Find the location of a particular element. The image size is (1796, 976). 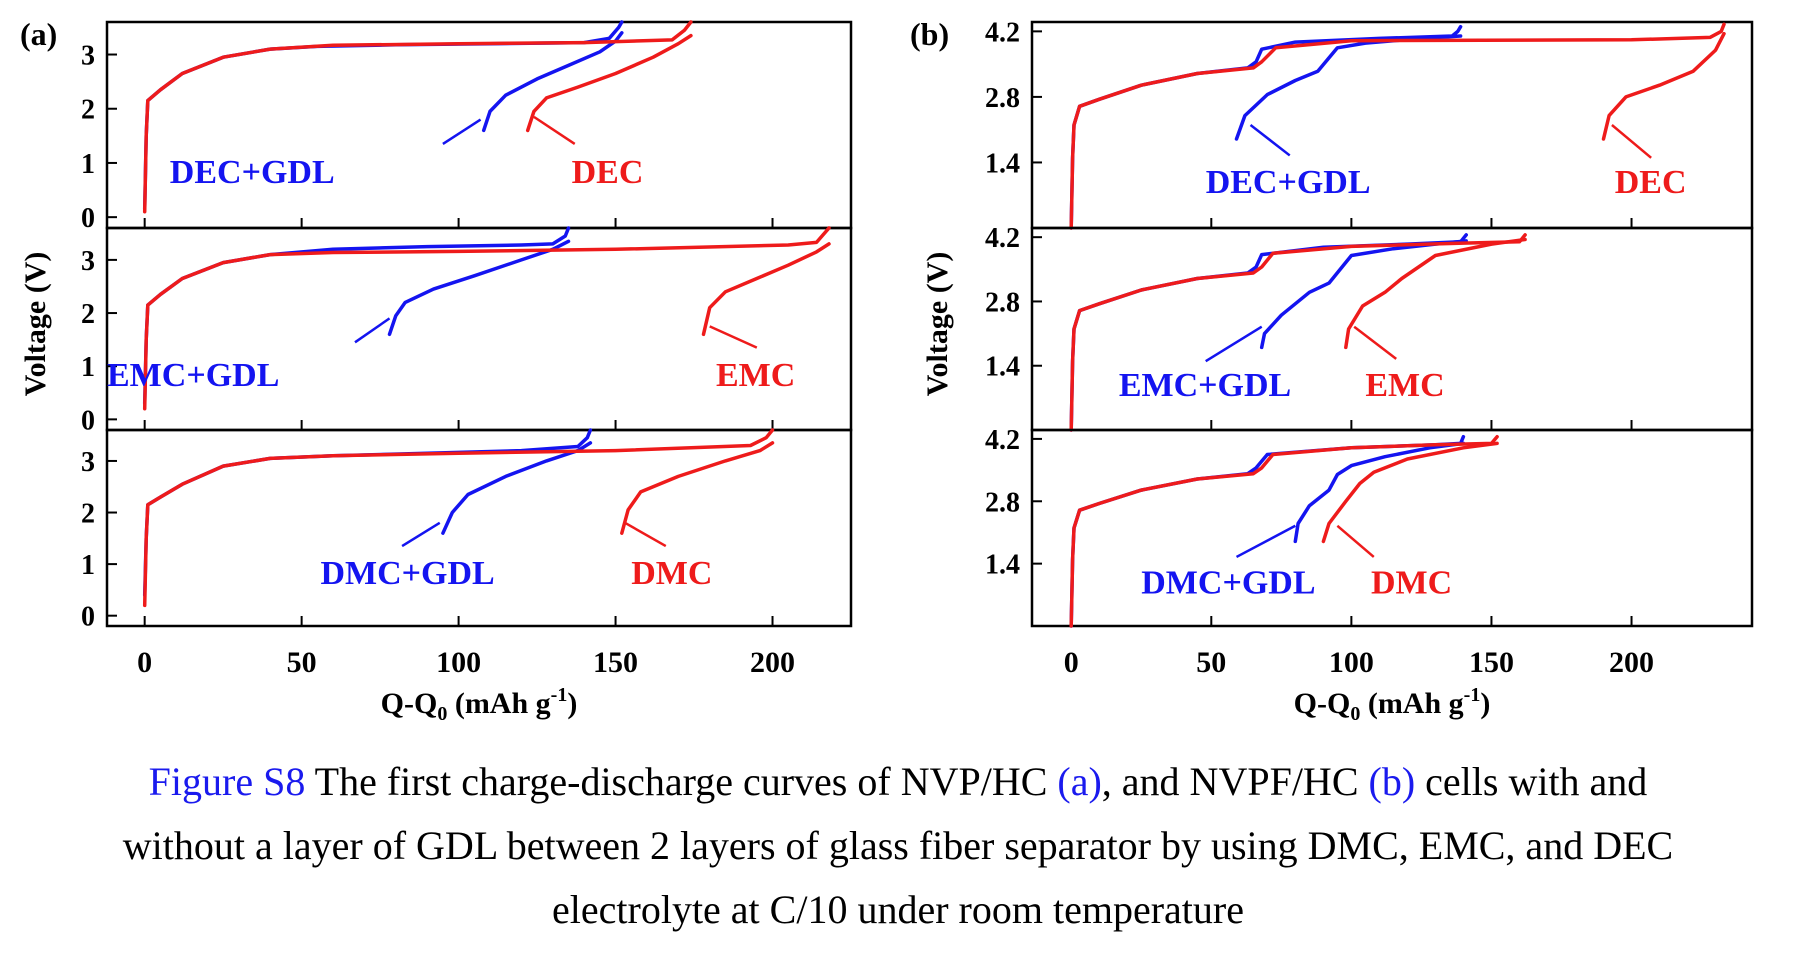

subplot-1: 0 1 2 3 EMC+GDL EMC is located at coordinates (467, 331).